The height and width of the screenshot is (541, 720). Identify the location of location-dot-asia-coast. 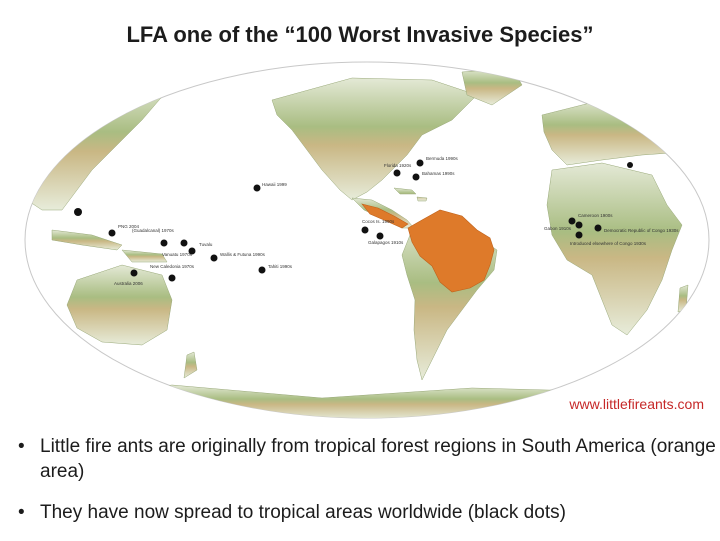
(78, 212).